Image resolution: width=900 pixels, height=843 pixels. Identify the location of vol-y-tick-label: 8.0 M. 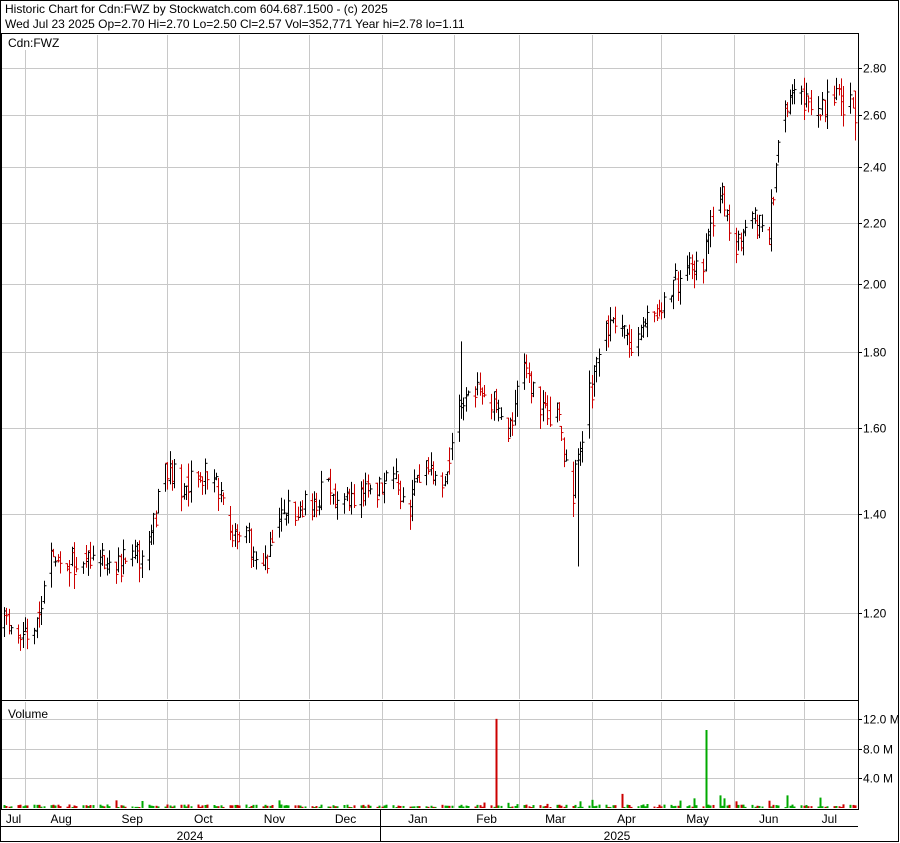
(878, 750).